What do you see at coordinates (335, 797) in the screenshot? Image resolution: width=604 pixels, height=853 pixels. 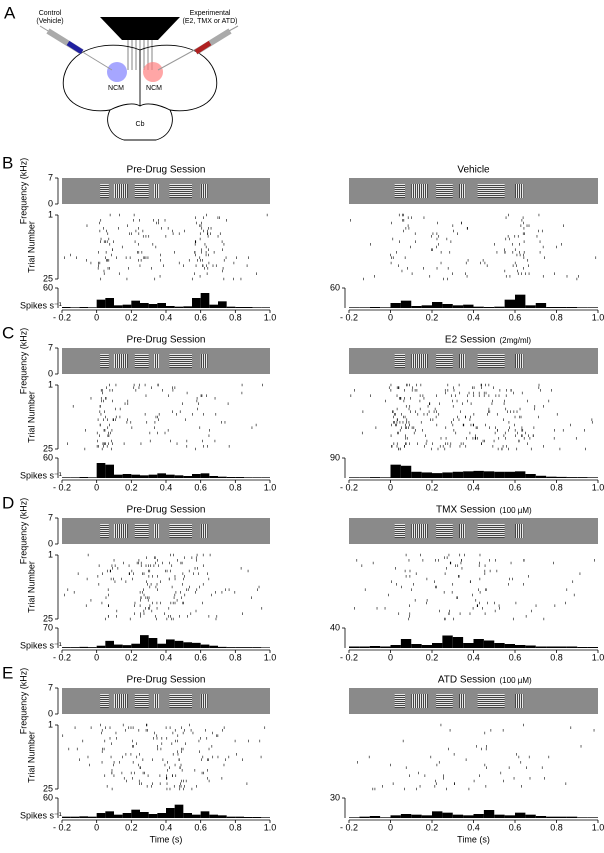 I see `y-tick-label: 30` at bounding box center [335, 797].